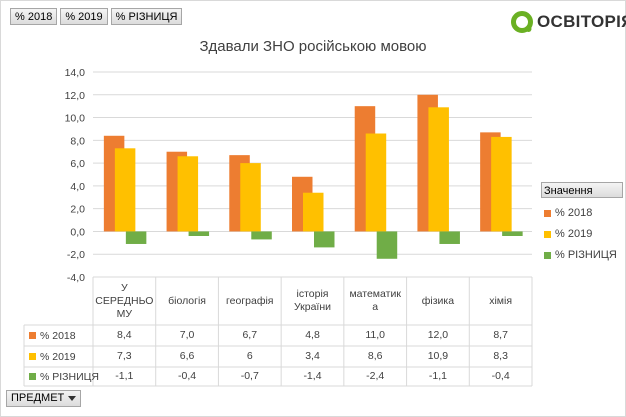  What do you see at coordinates (250, 335) in the screenshot?
I see `table-cell: 6,7` at bounding box center [250, 335].